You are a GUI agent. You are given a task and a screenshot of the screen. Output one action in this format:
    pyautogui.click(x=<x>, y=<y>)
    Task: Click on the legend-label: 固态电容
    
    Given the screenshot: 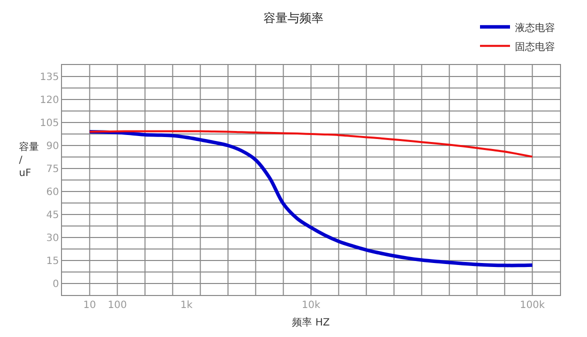 What is the action you would take?
    pyautogui.click(x=535, y=46)
    